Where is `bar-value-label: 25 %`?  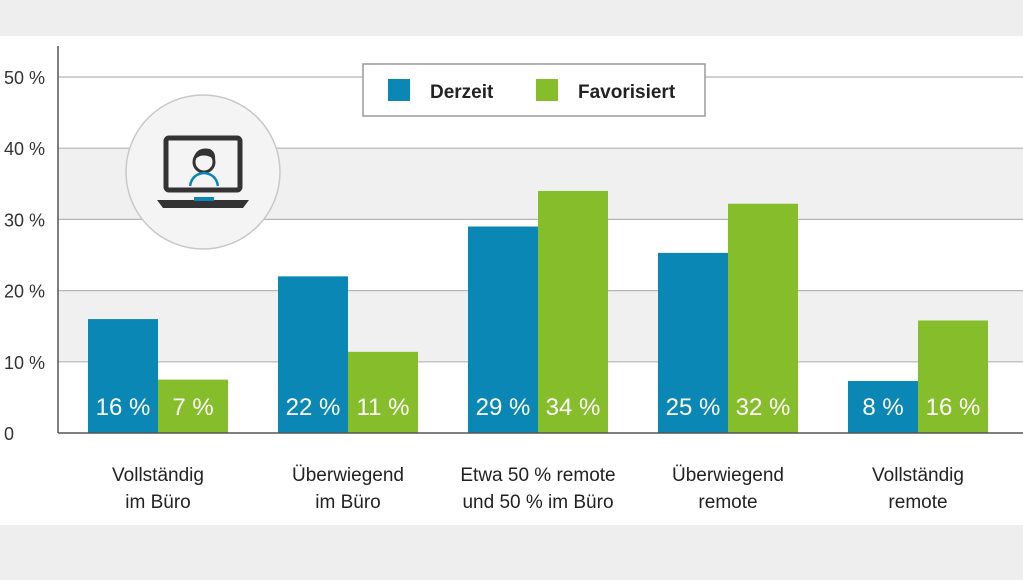 bar-value-label: 25 % is located at coordinates (693, 407).